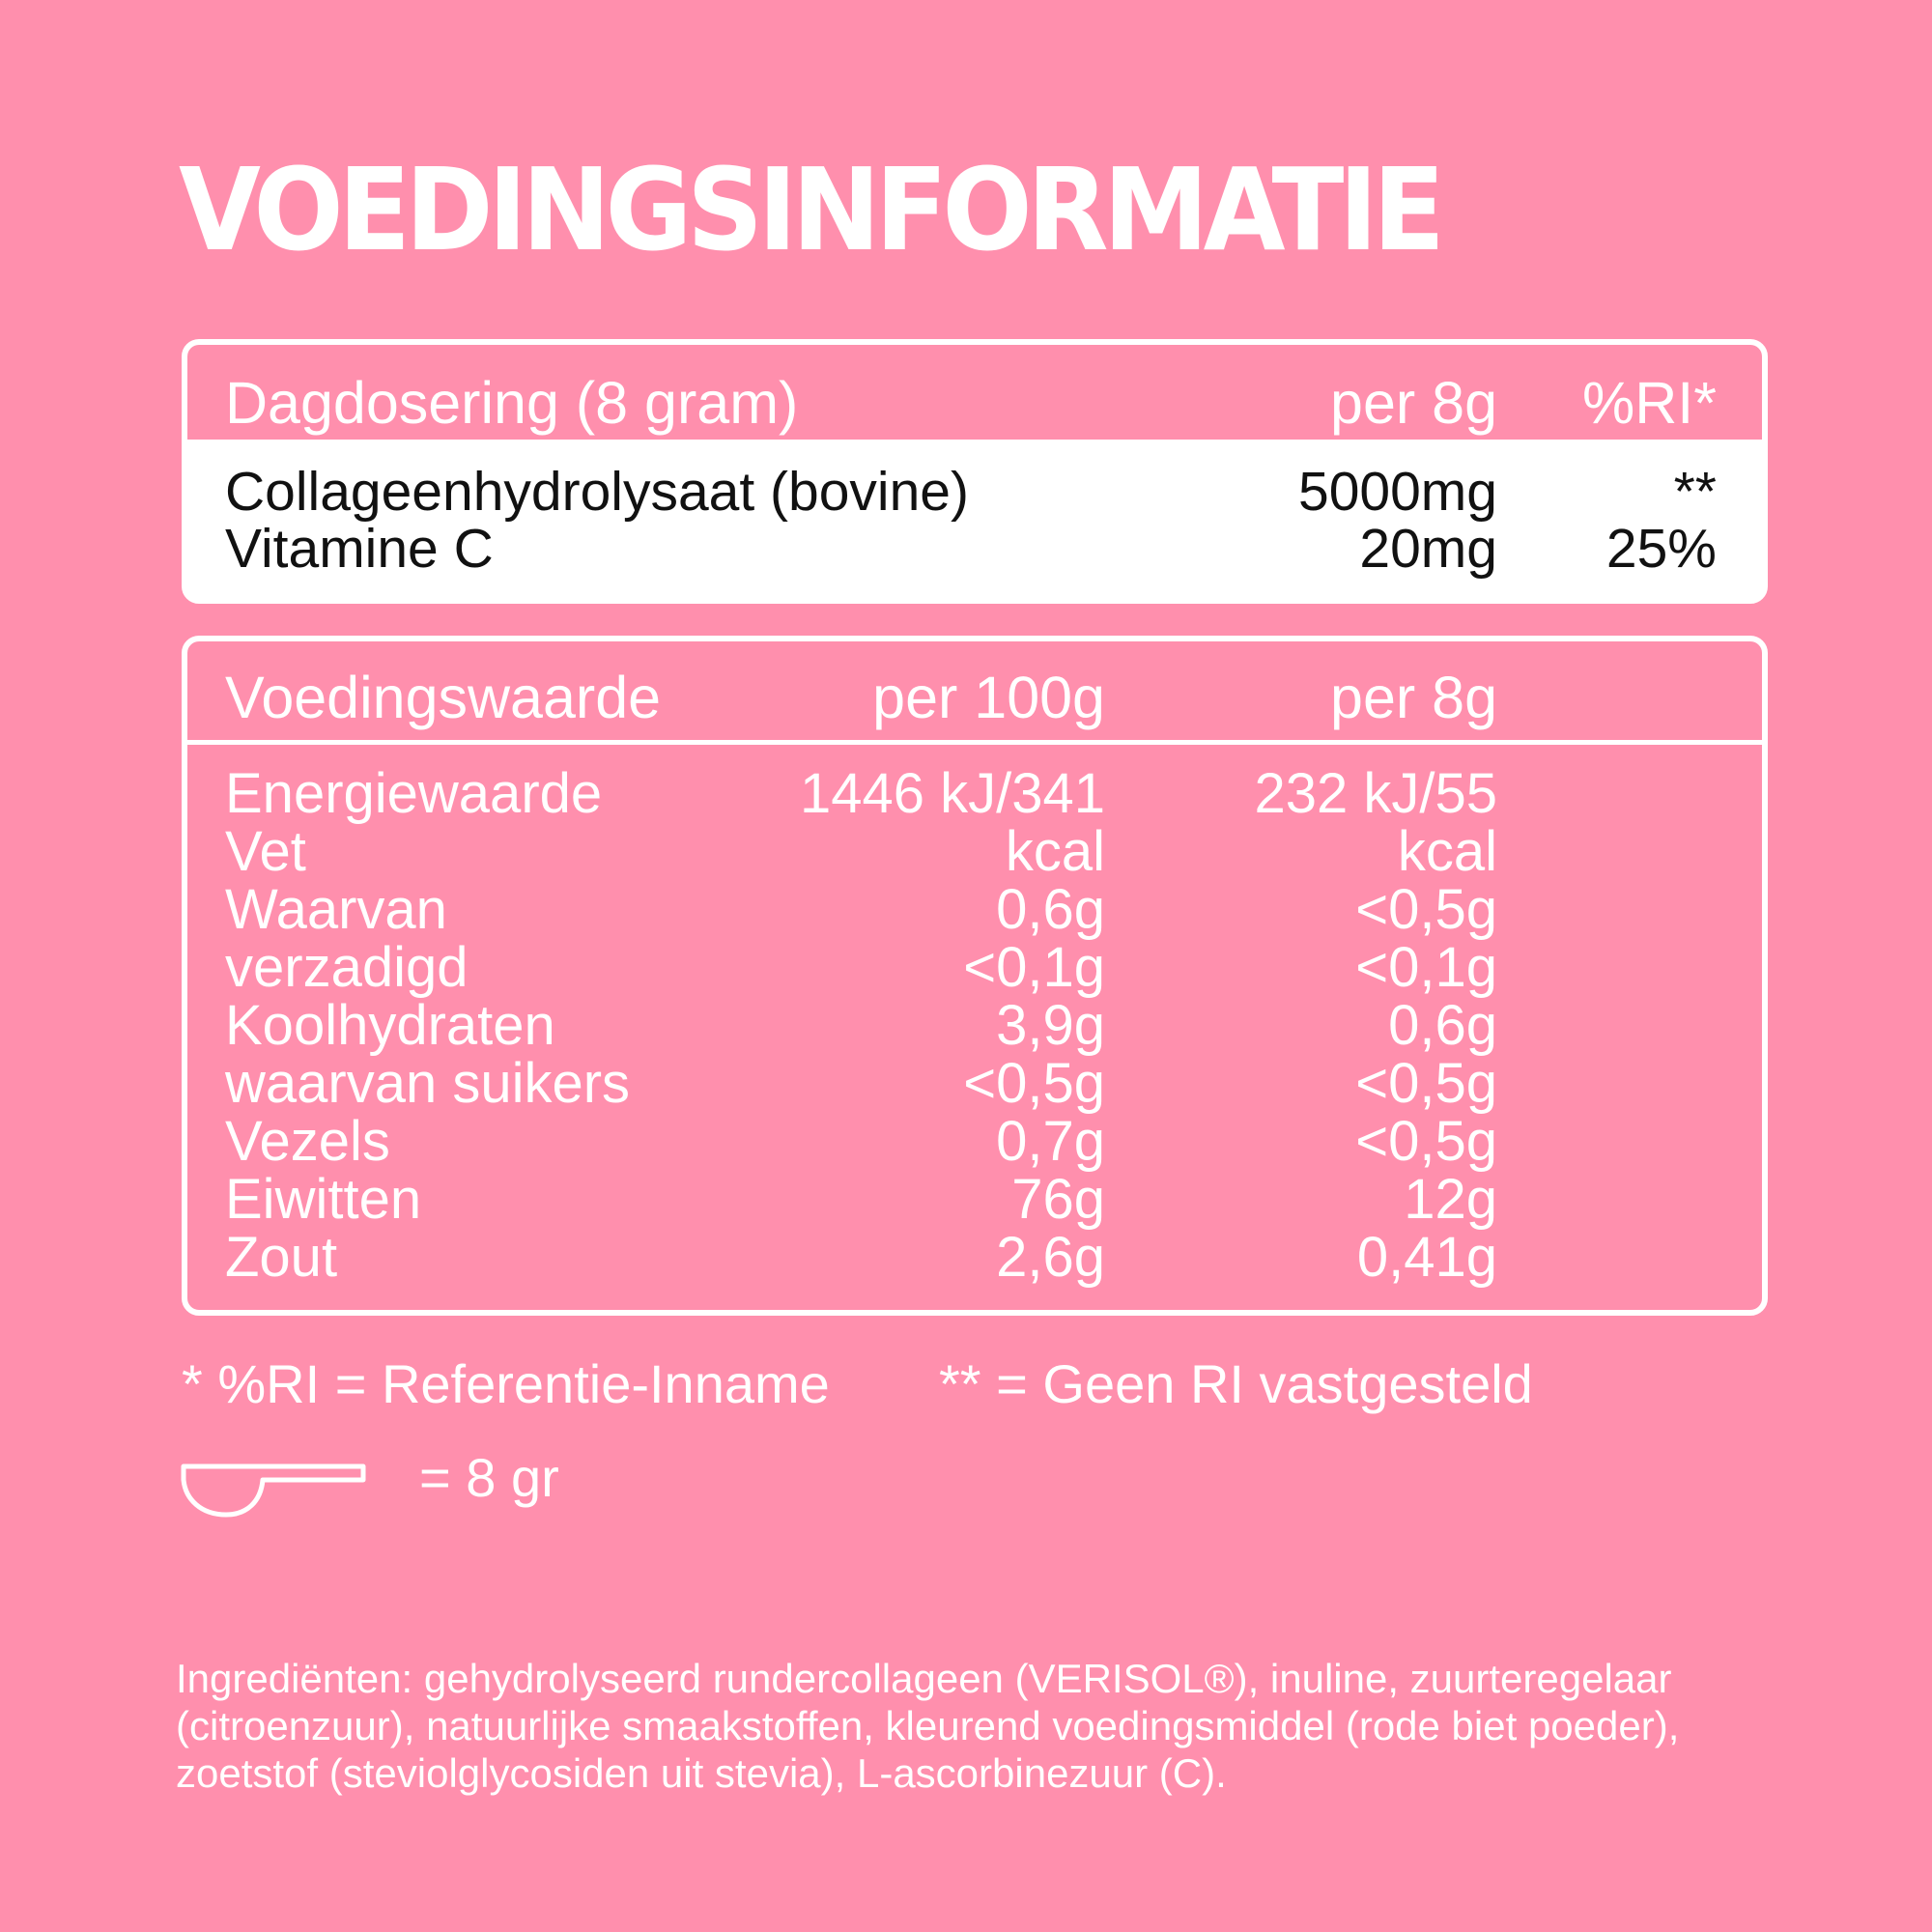 The width and height of the screenshot is (1932, 1932). What do you see at coordinates (1375, 793) in the screenshot?
I see `nutrient-value-per8: 232 kJ/55` at bounding box center [1375, 793].